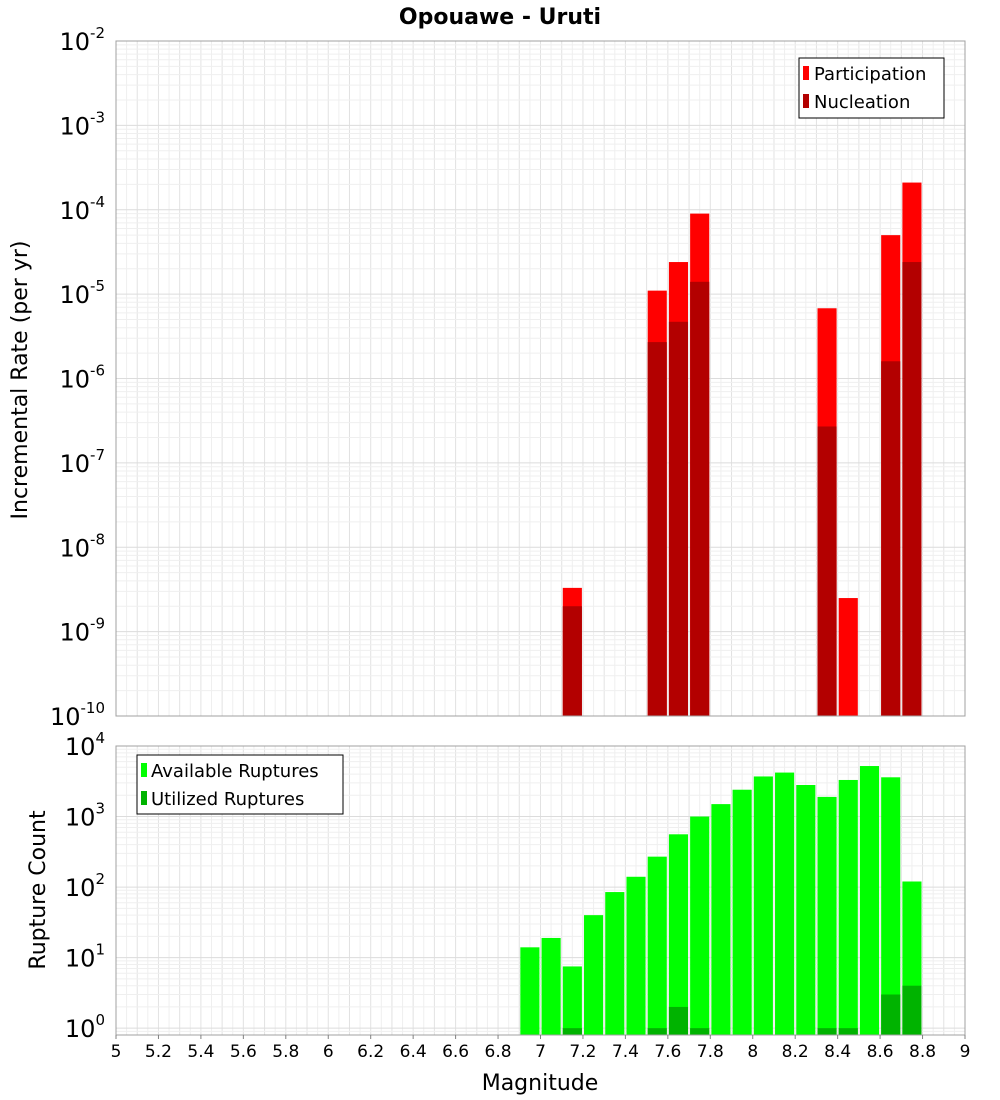 This screenshot has width=1000, height=1100. Describe the element at coordinates (85, 745) in the screenshot. I see `bottom-y-tick-label: 10⁴` at that location.